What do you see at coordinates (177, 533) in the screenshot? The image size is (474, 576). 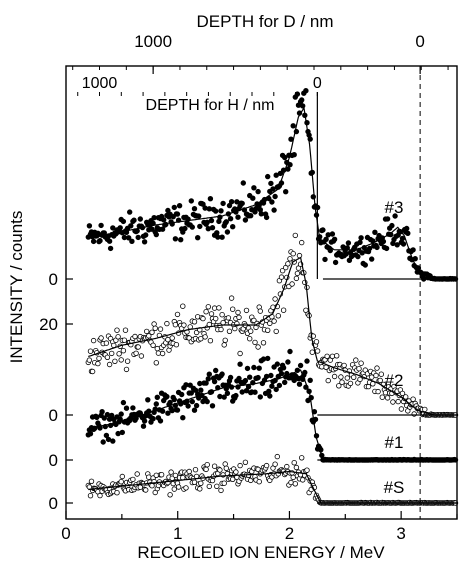 I see `x-tick-label: 1` at bounding box center [177, 533].